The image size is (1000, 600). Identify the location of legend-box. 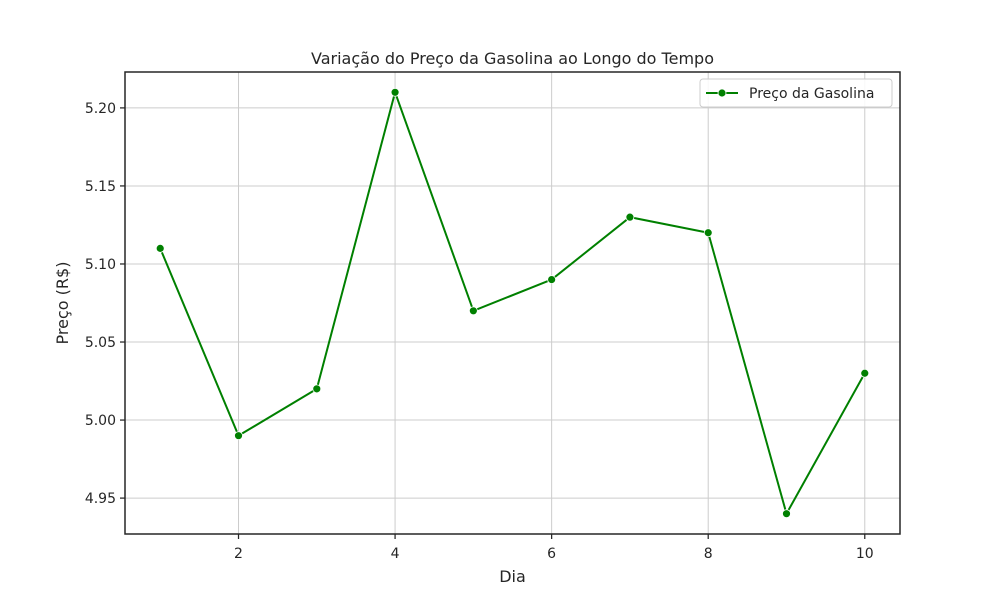
(796, 93).